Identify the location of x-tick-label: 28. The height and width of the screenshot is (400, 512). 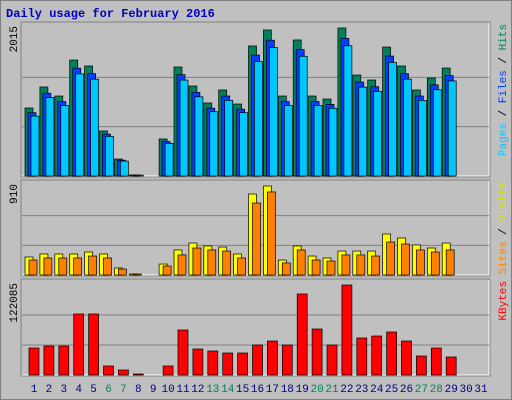
(436, 390).